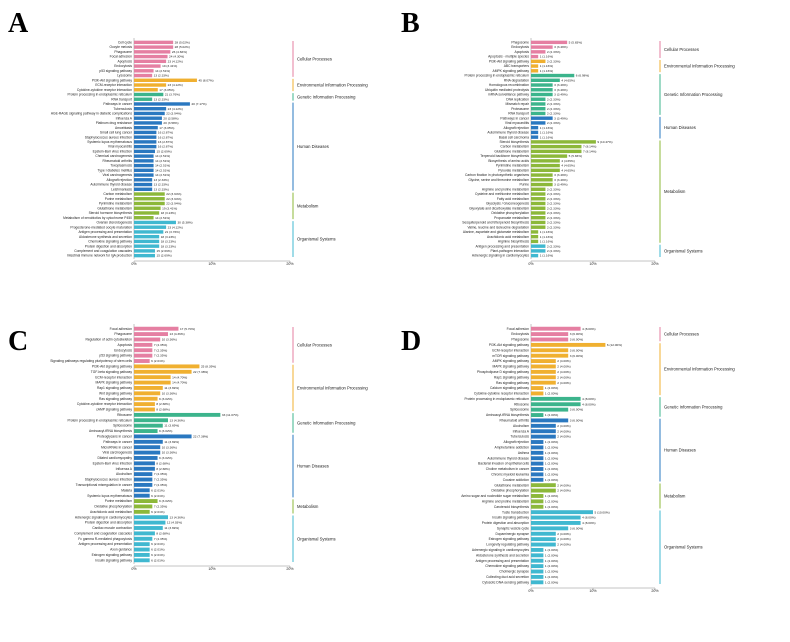  Describe the element at coordinates (157, 560) in the screenshot. I see `value-label: 6 (2.01%)` at that location.